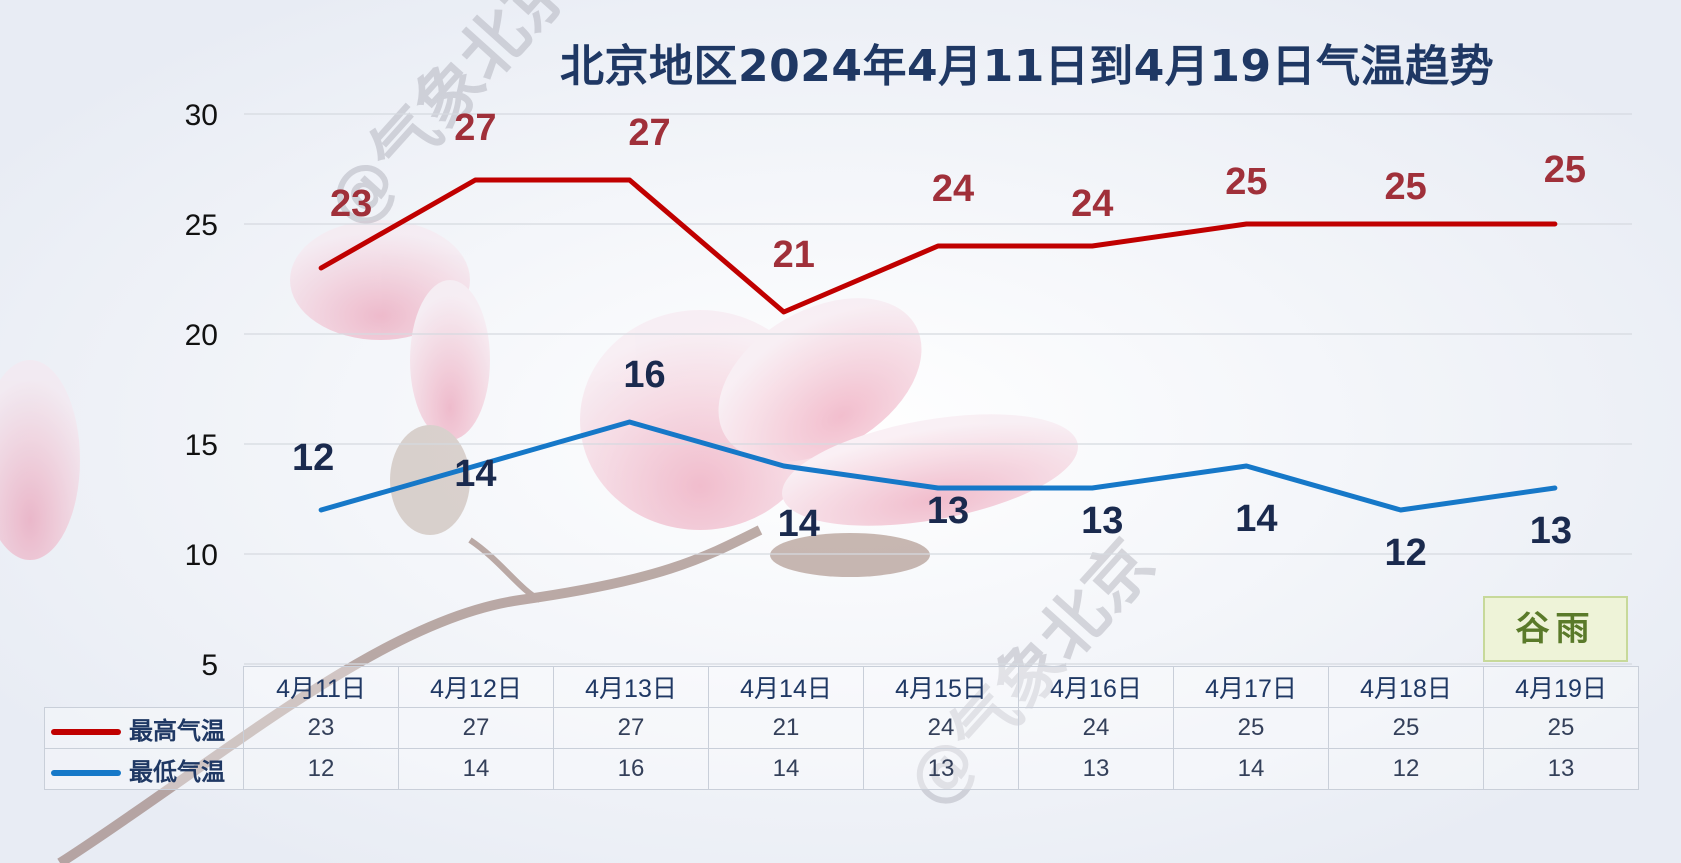 The image size is (1681, 863). I want to click on table-corner, so click(144, 687).